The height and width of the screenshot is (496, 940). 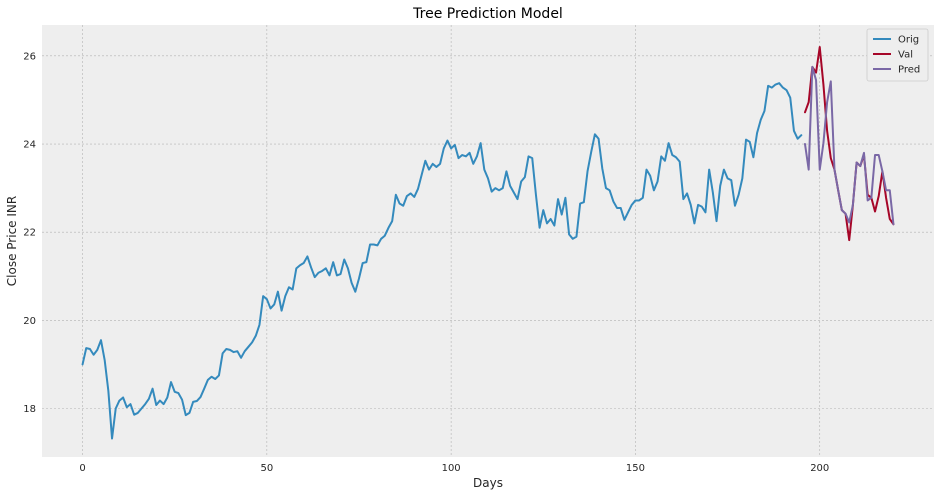 What do you see at coordinates (908, 40) in the screenshot?
I see `legend-label-orig: Orig` at bounding box center [908, 40].